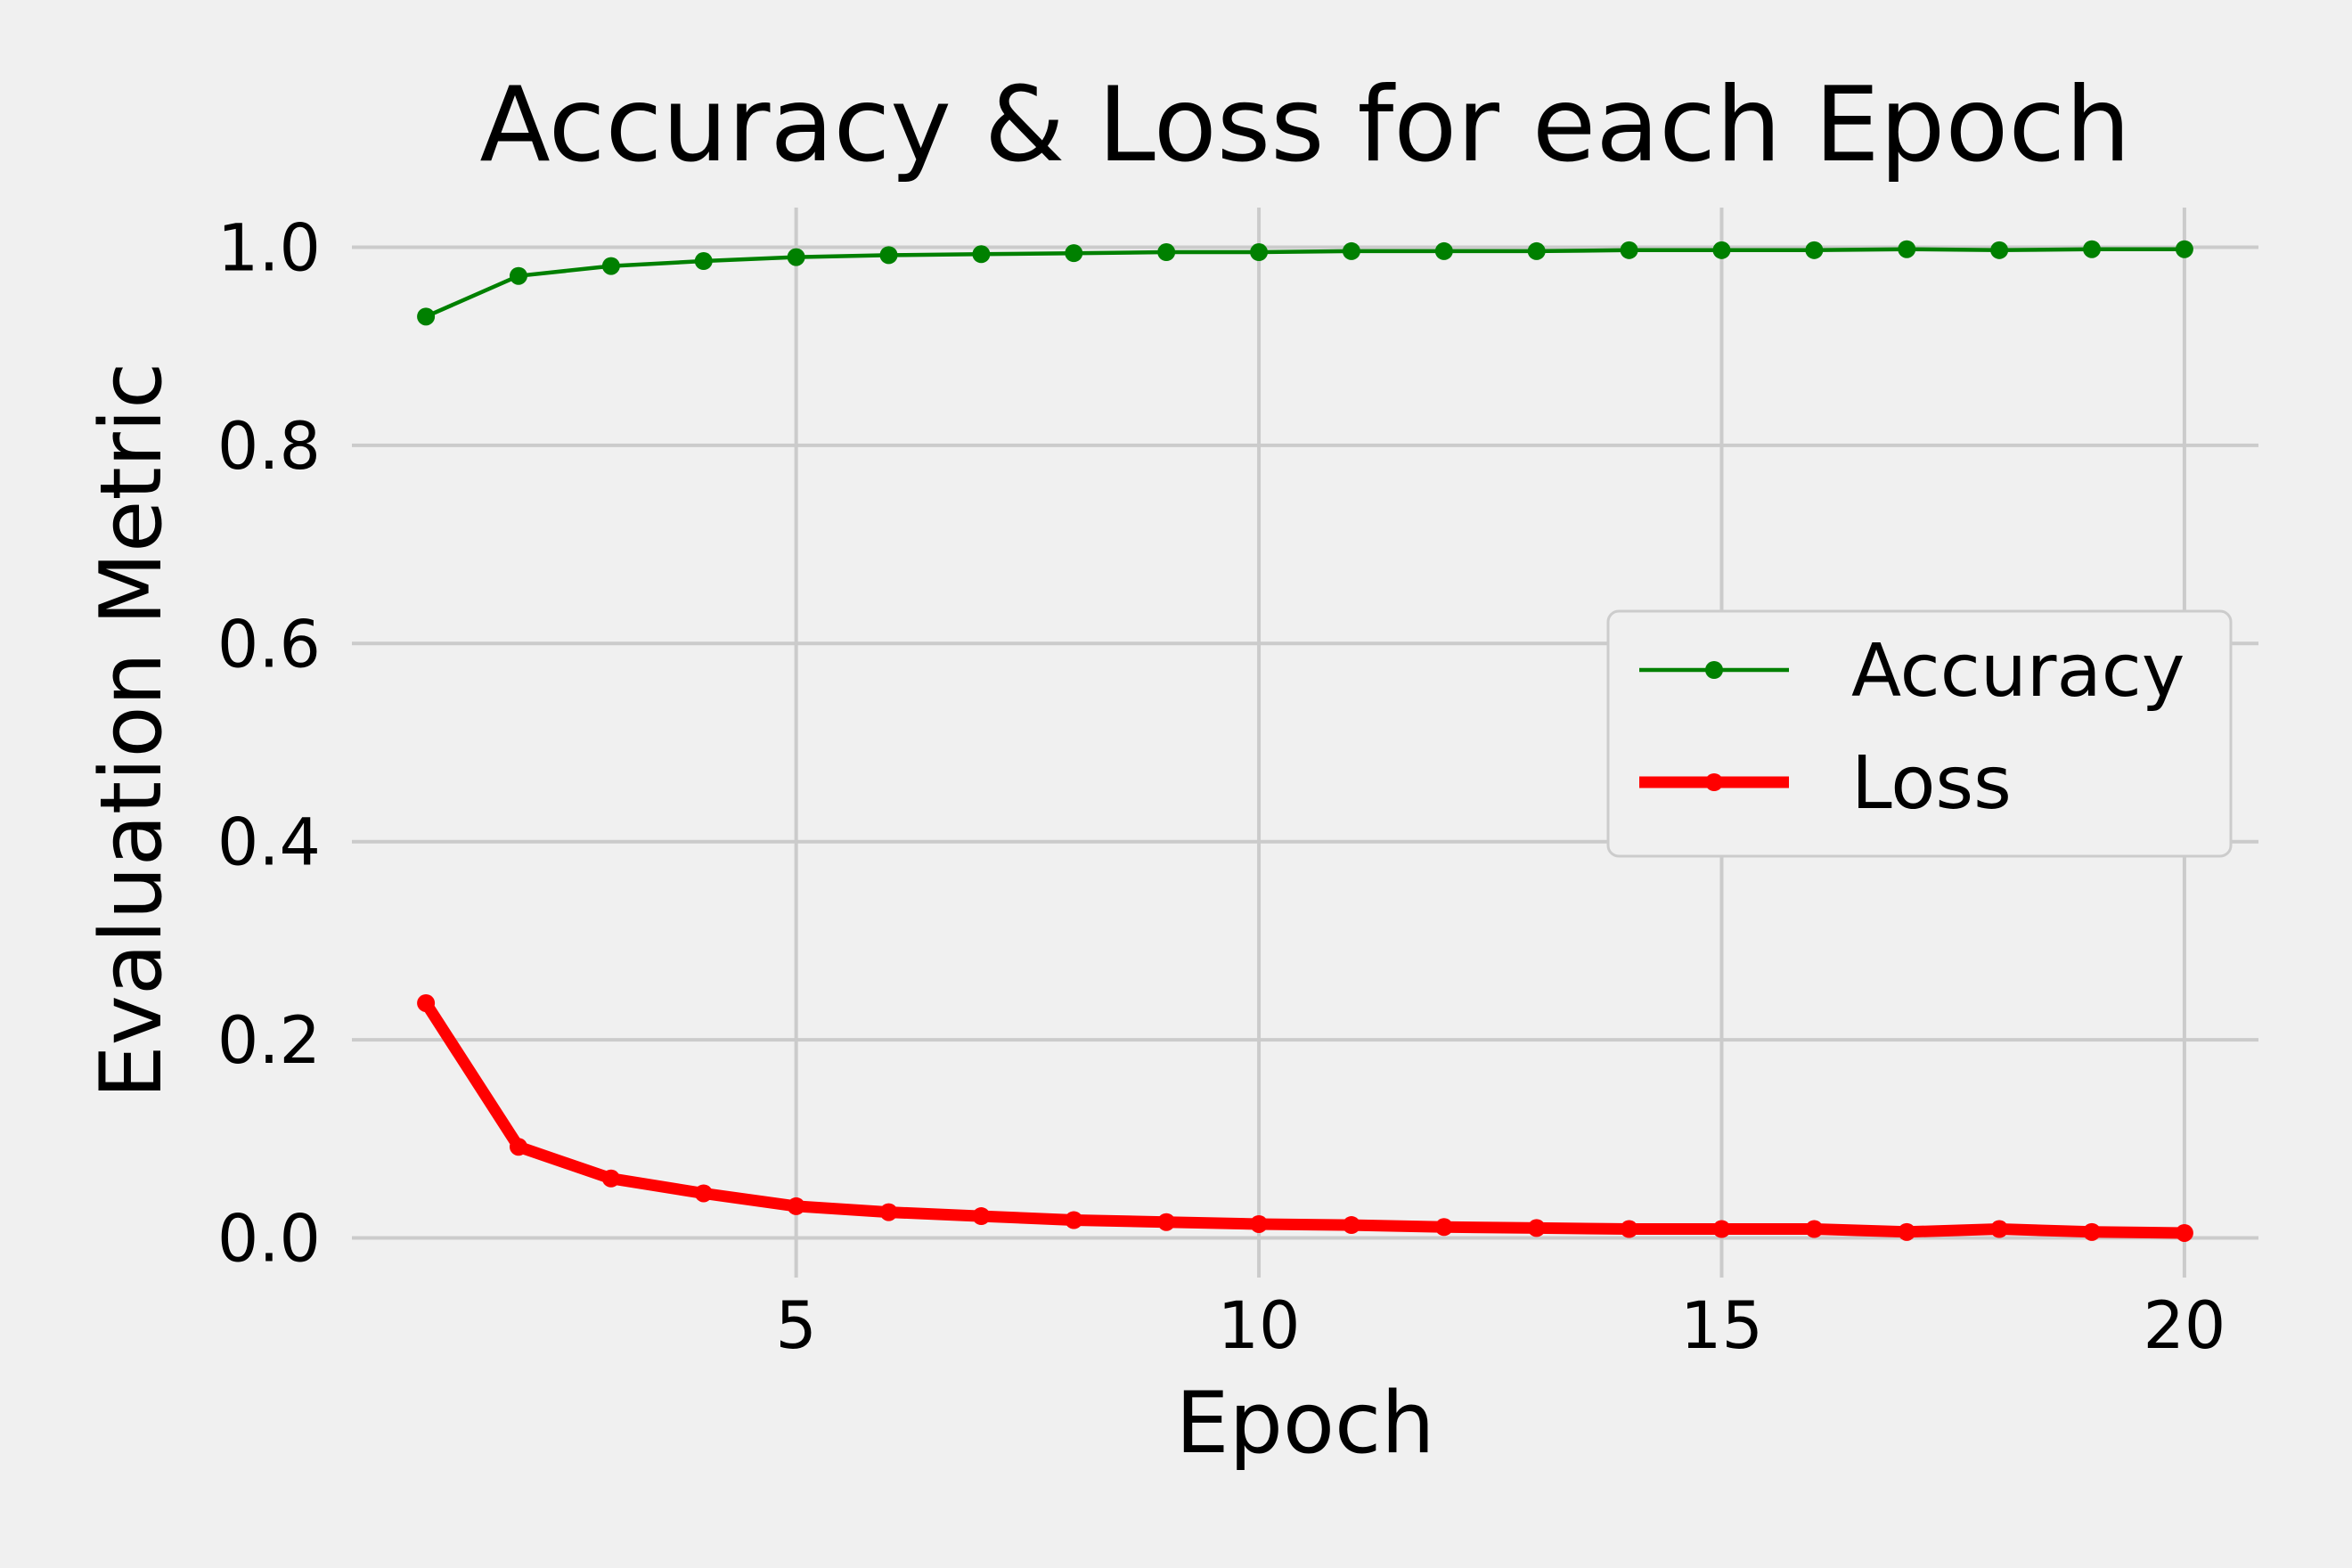 The image size is (2352, 1568). I want to click on y-tick-label: 0.4, so click(269, 843).